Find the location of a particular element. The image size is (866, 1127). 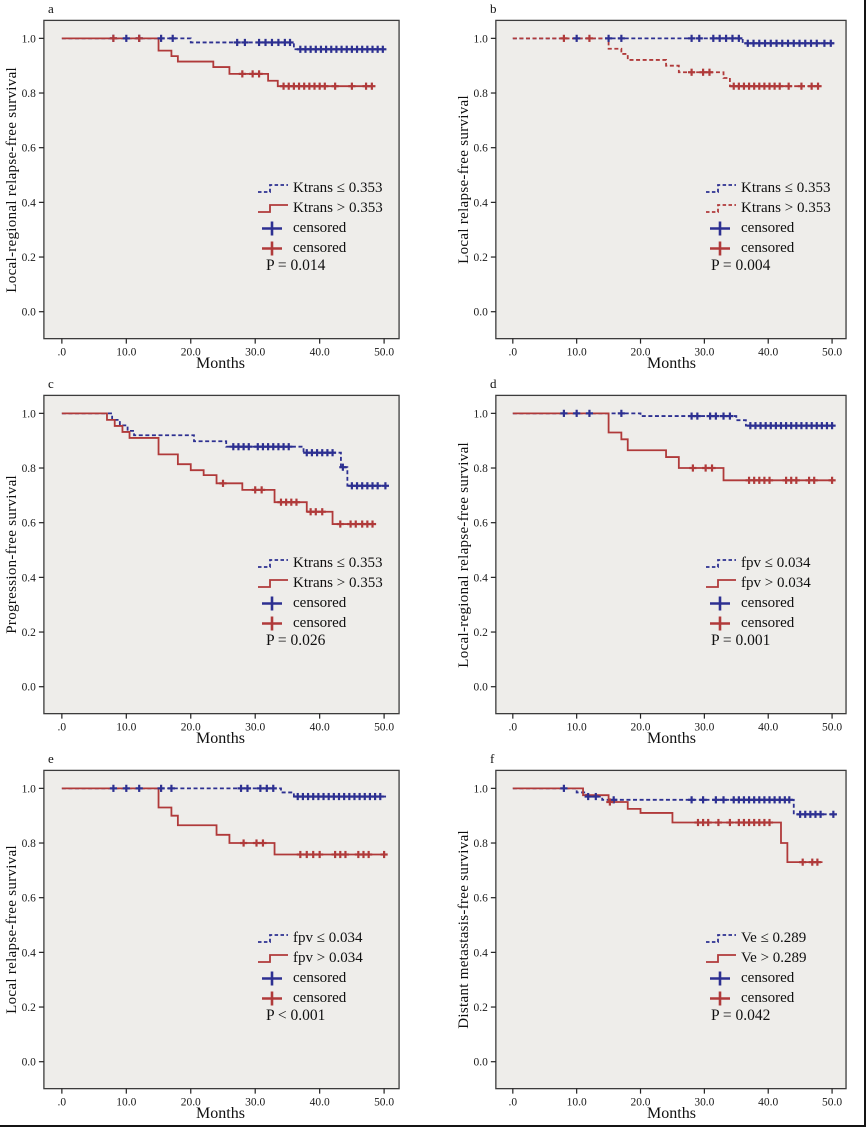

legend-label: Ktrans > 0.353 is located at coordinates (338, 208).